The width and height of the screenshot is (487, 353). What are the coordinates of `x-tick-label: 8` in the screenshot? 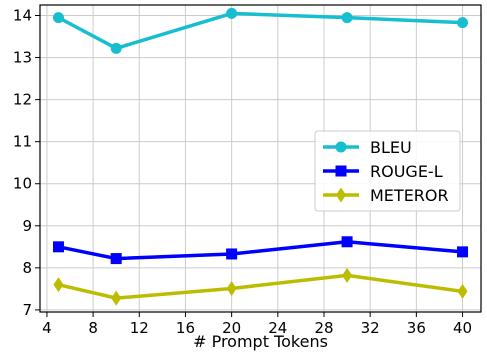 It's located at (93, 328).